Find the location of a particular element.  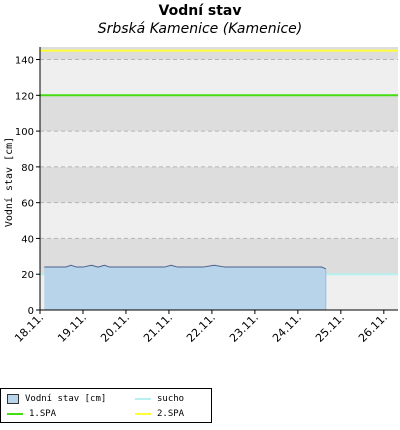

spa2-swatch is located at coordinates (143, 413).